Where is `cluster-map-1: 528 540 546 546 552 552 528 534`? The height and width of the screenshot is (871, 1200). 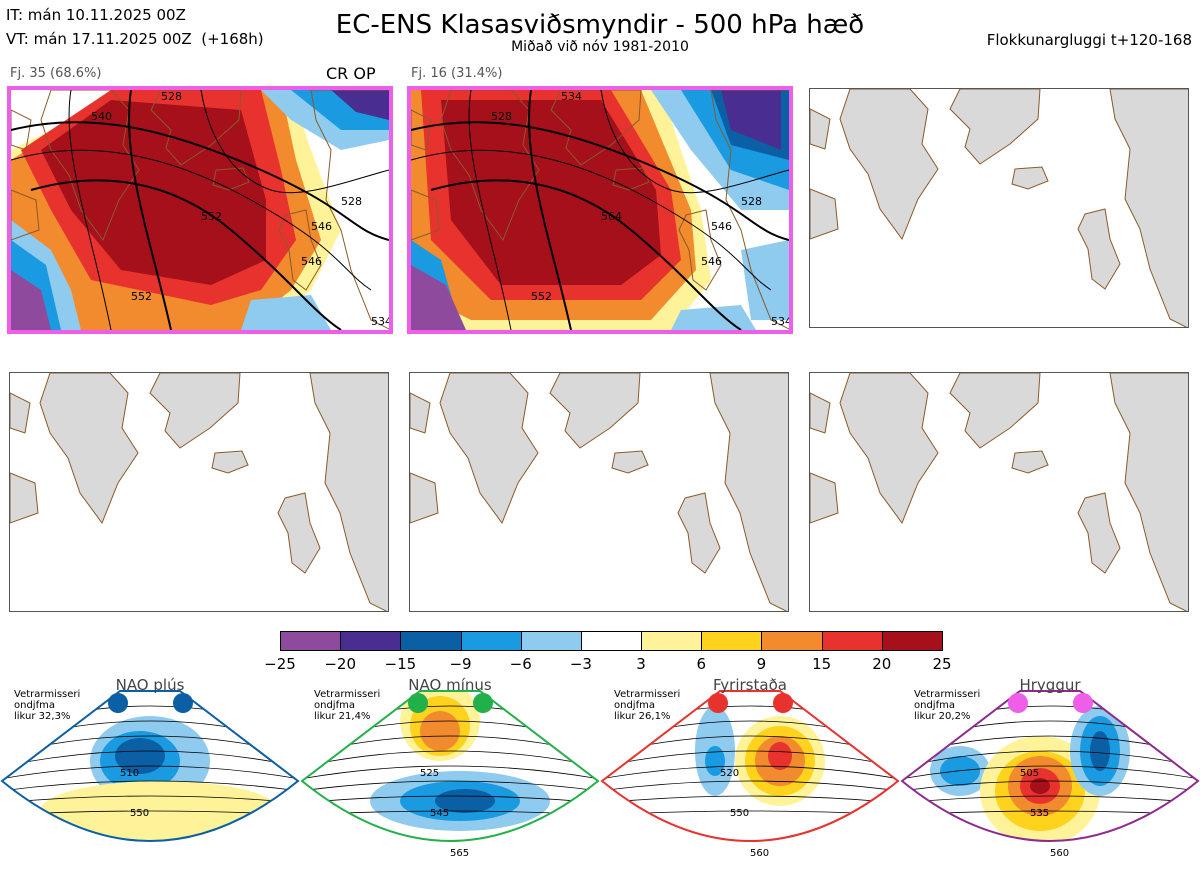
cluster-map-1: 528 540 546 546 552 552 528 534 is located at coordinates (200, 210).